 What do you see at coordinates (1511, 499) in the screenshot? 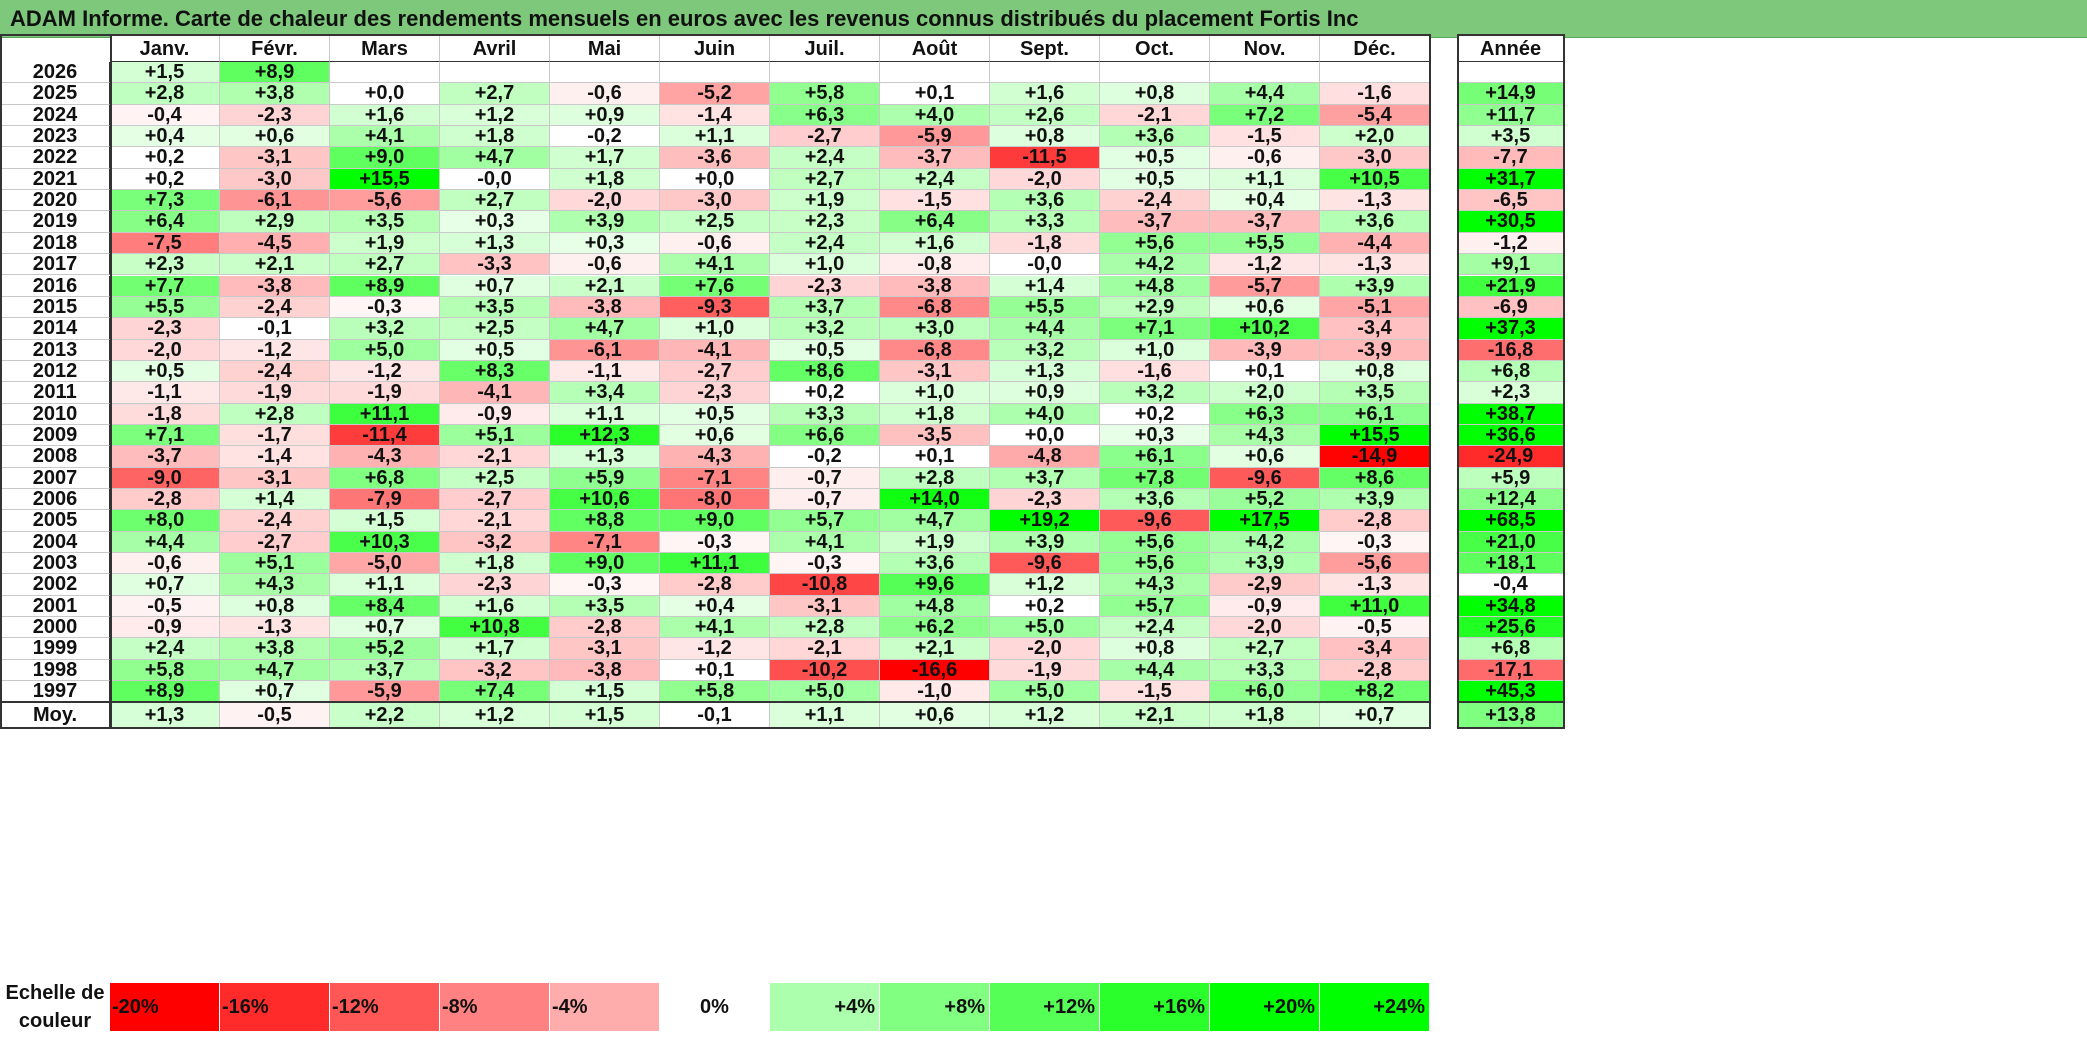
I see `annual-cell: +12,4` at bounding box center [1511, 499].